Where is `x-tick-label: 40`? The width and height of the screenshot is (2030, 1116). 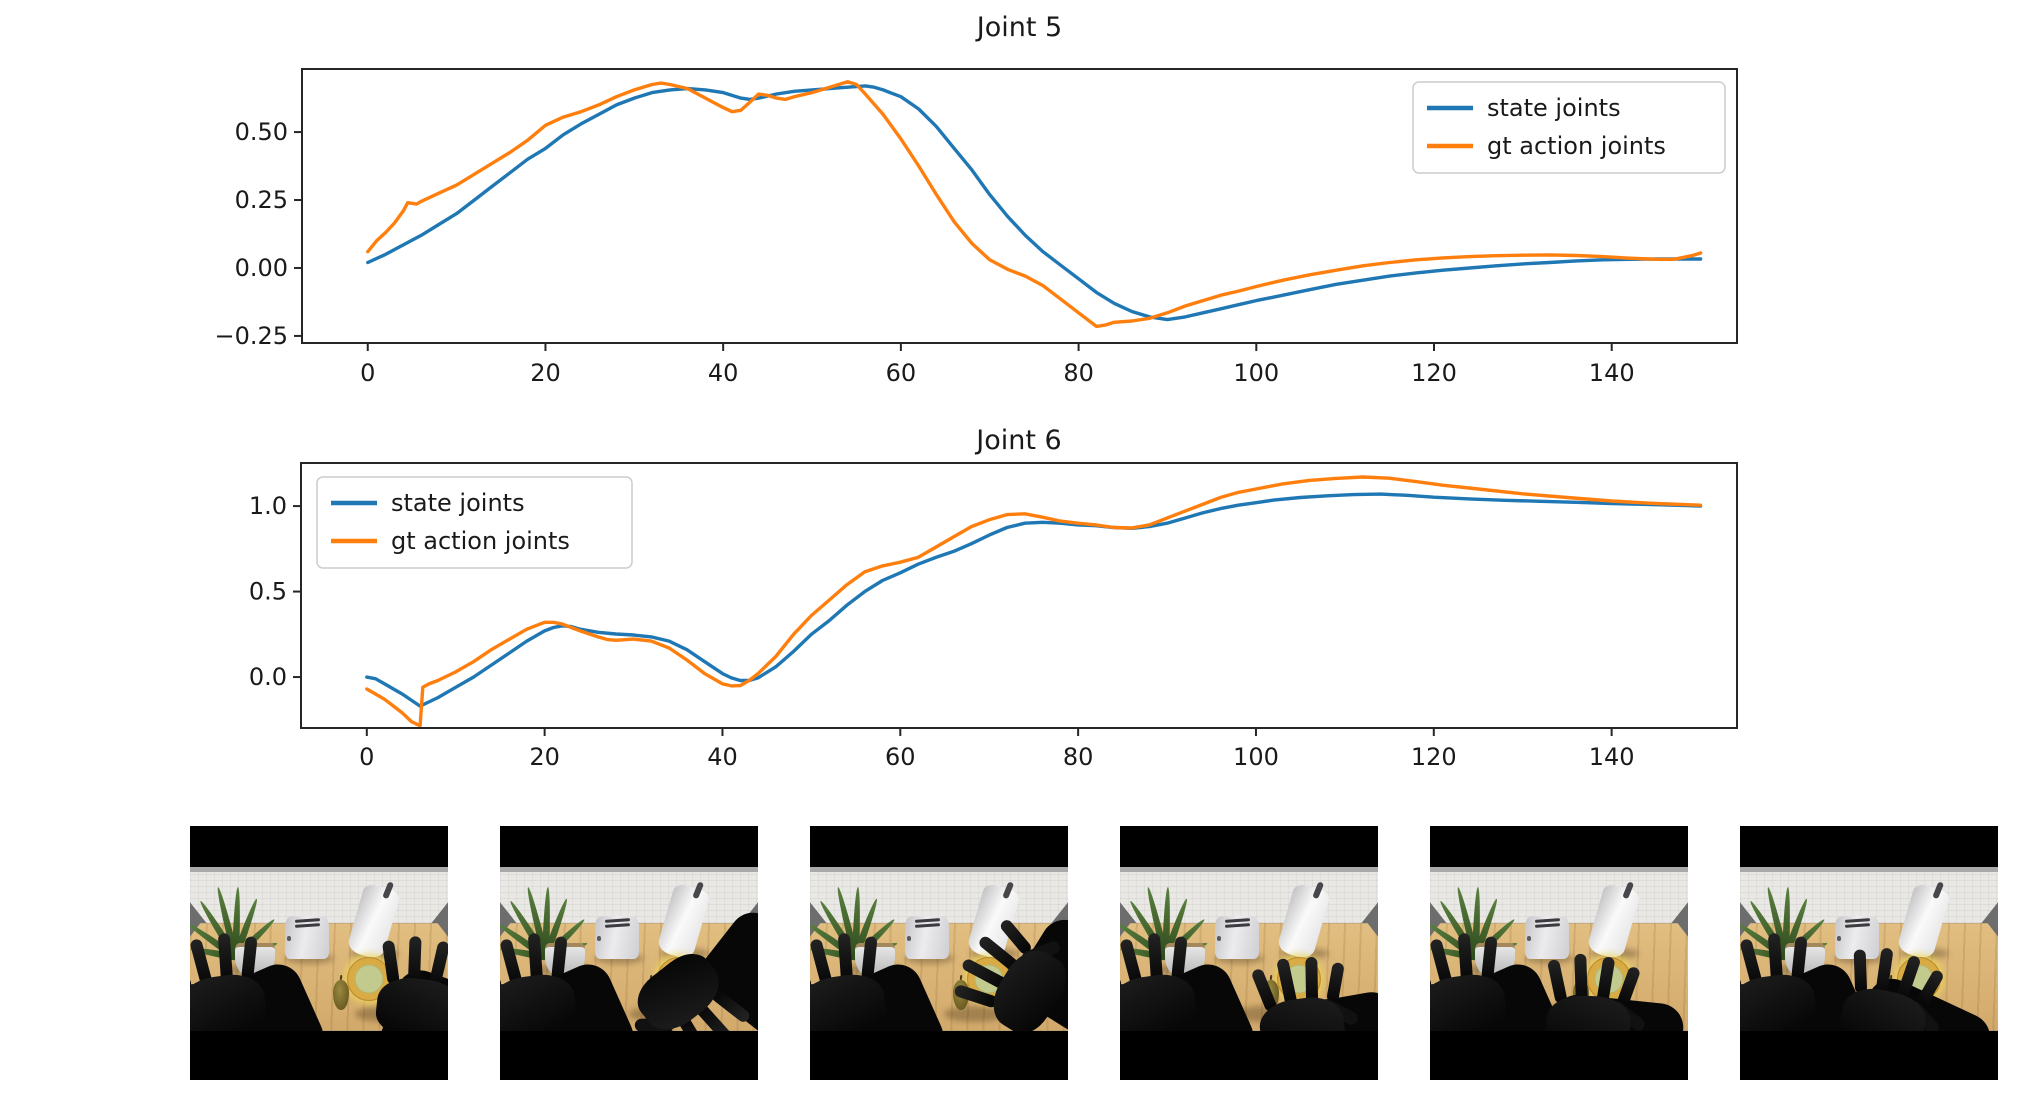
x-tick-label: 40 is located at coordinates (723, 373).